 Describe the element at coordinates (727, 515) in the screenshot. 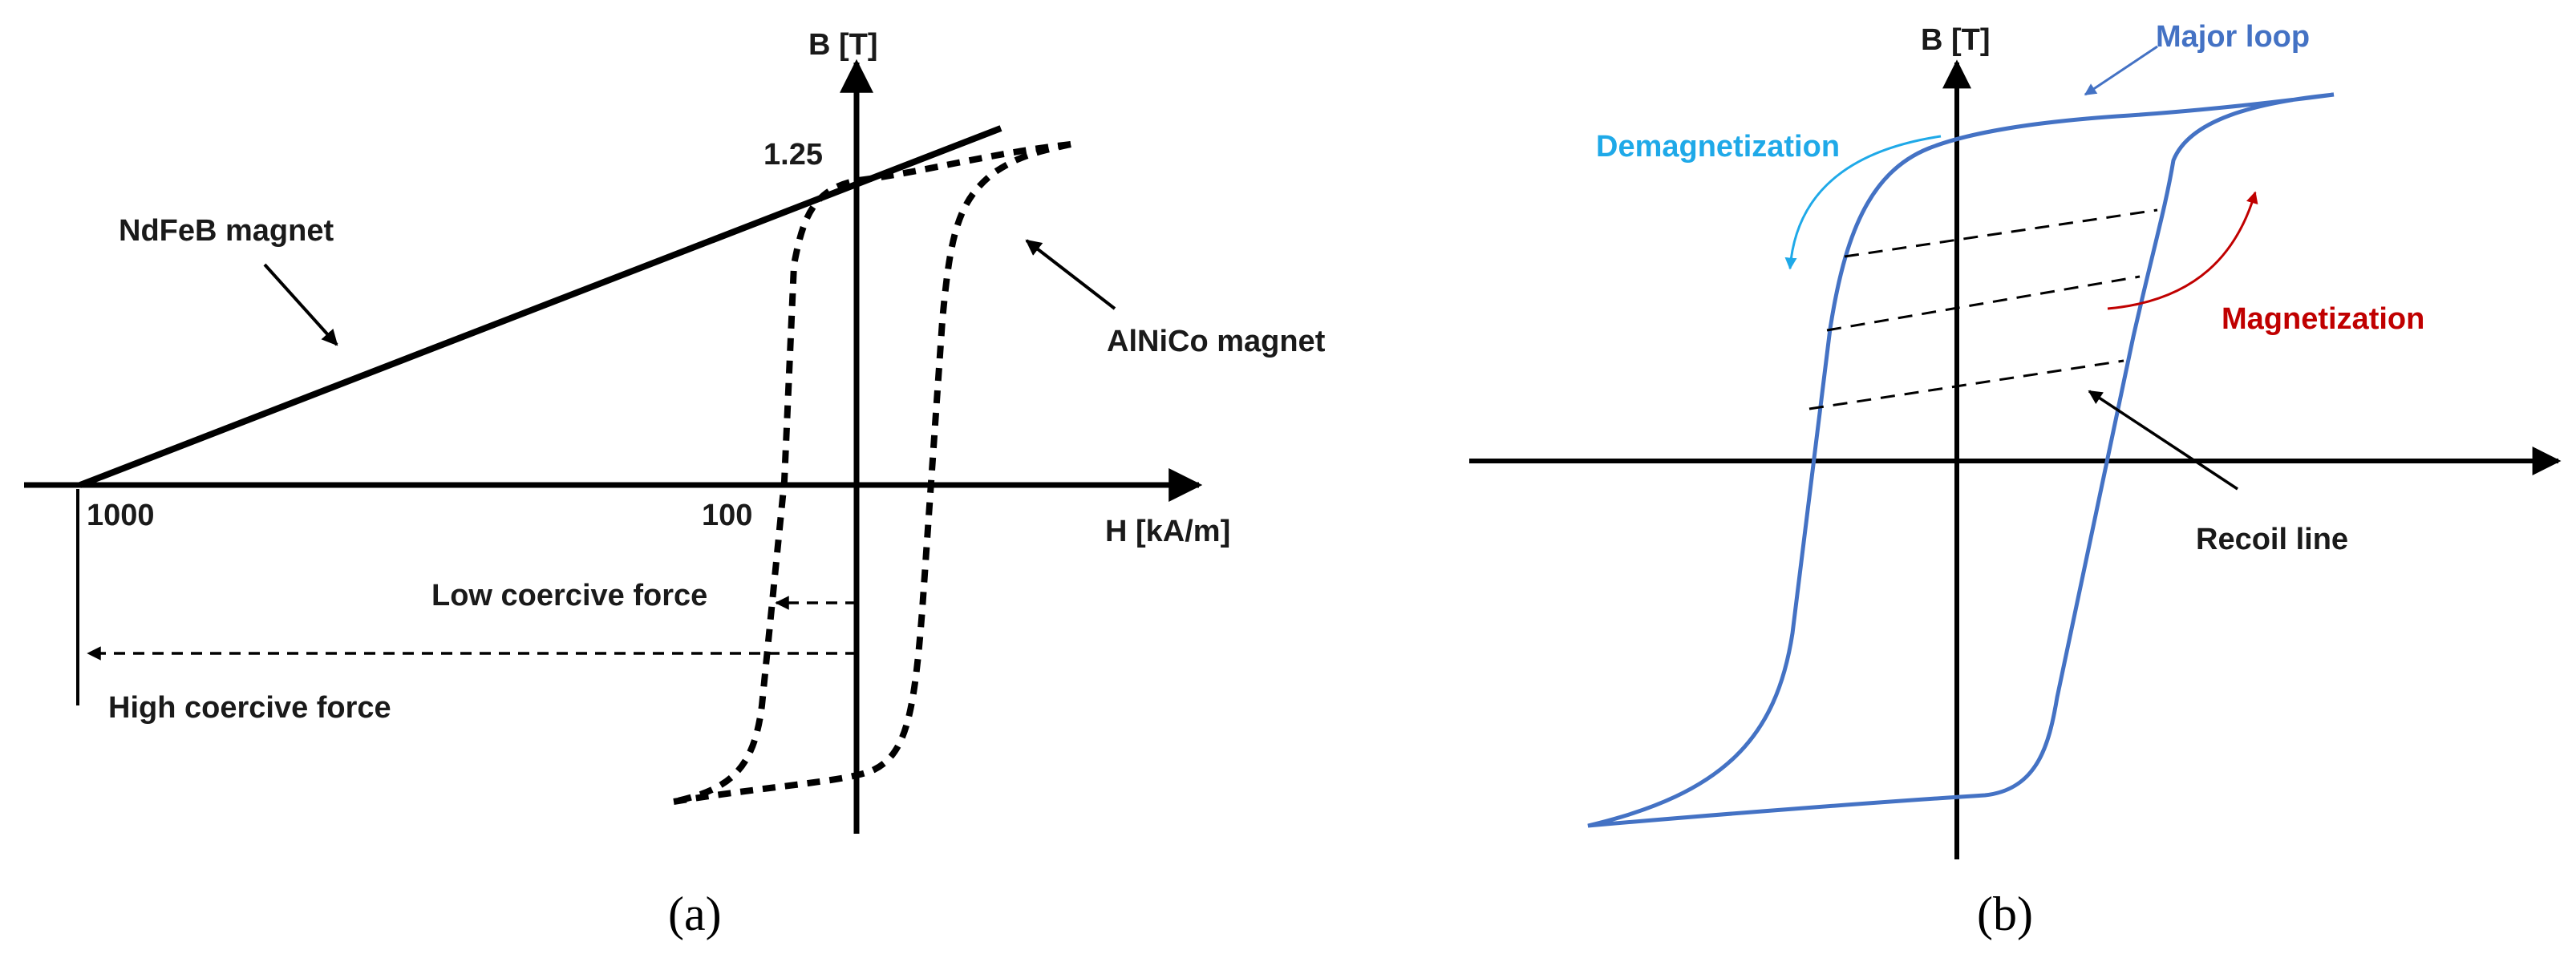

I see `panel-a-h-tick-100: 100` at that location.